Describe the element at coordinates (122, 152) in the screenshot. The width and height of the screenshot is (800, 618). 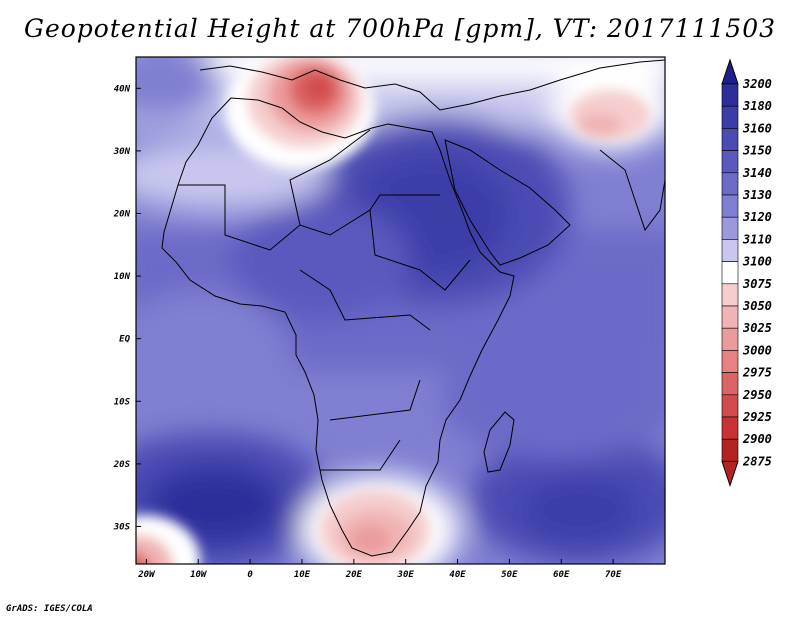
I see `y-tick-label: 30N` at that location.